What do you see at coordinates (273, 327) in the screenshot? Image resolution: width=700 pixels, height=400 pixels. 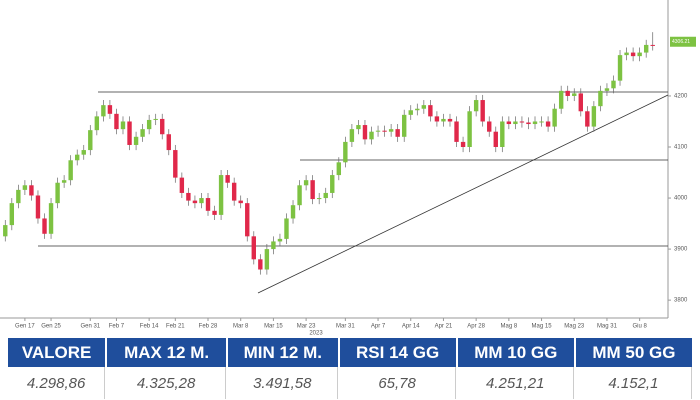 I see `x-tick-label: Mar 15` at bounding box center [273, 327].